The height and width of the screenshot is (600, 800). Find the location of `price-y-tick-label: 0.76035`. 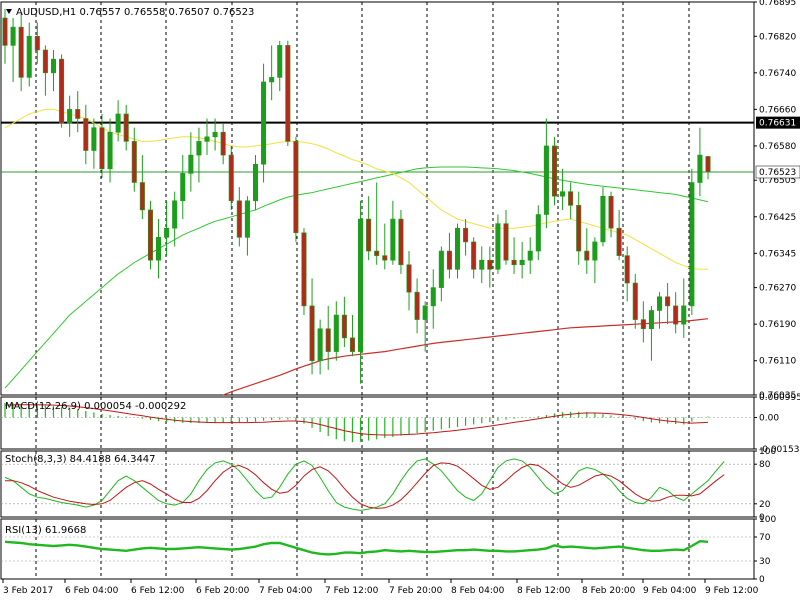

price-y-tick-label: 0.76035 is located at coordinates (777, 396).